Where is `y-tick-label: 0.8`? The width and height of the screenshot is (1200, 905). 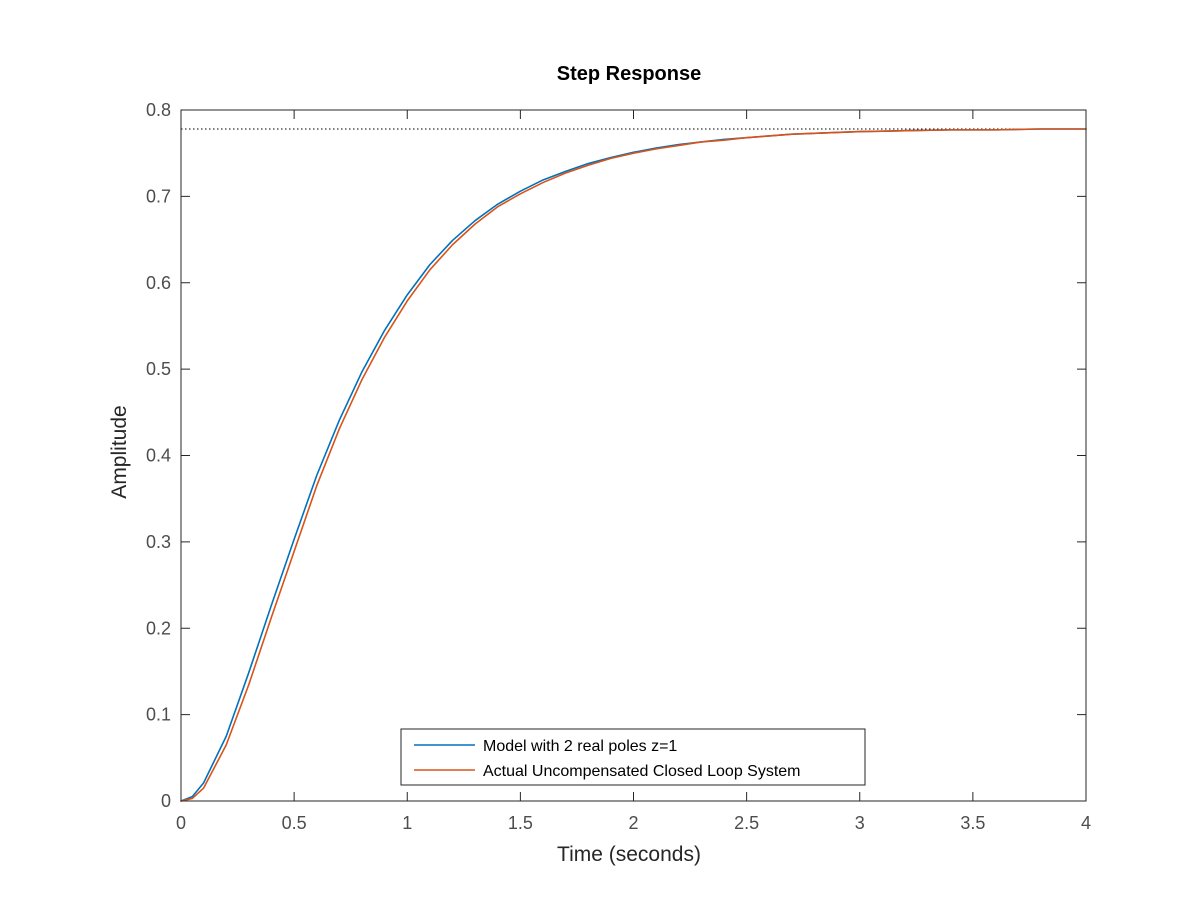
y-tick-label: 0.8 is located at coordinates (158, 110).